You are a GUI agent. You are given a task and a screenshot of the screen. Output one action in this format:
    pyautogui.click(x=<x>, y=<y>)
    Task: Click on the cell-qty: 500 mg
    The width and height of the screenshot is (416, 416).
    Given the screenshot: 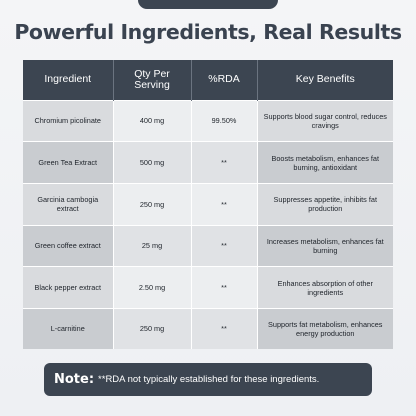 What is the action you would take?
    pyautogui.click(x=152, y=162)
    